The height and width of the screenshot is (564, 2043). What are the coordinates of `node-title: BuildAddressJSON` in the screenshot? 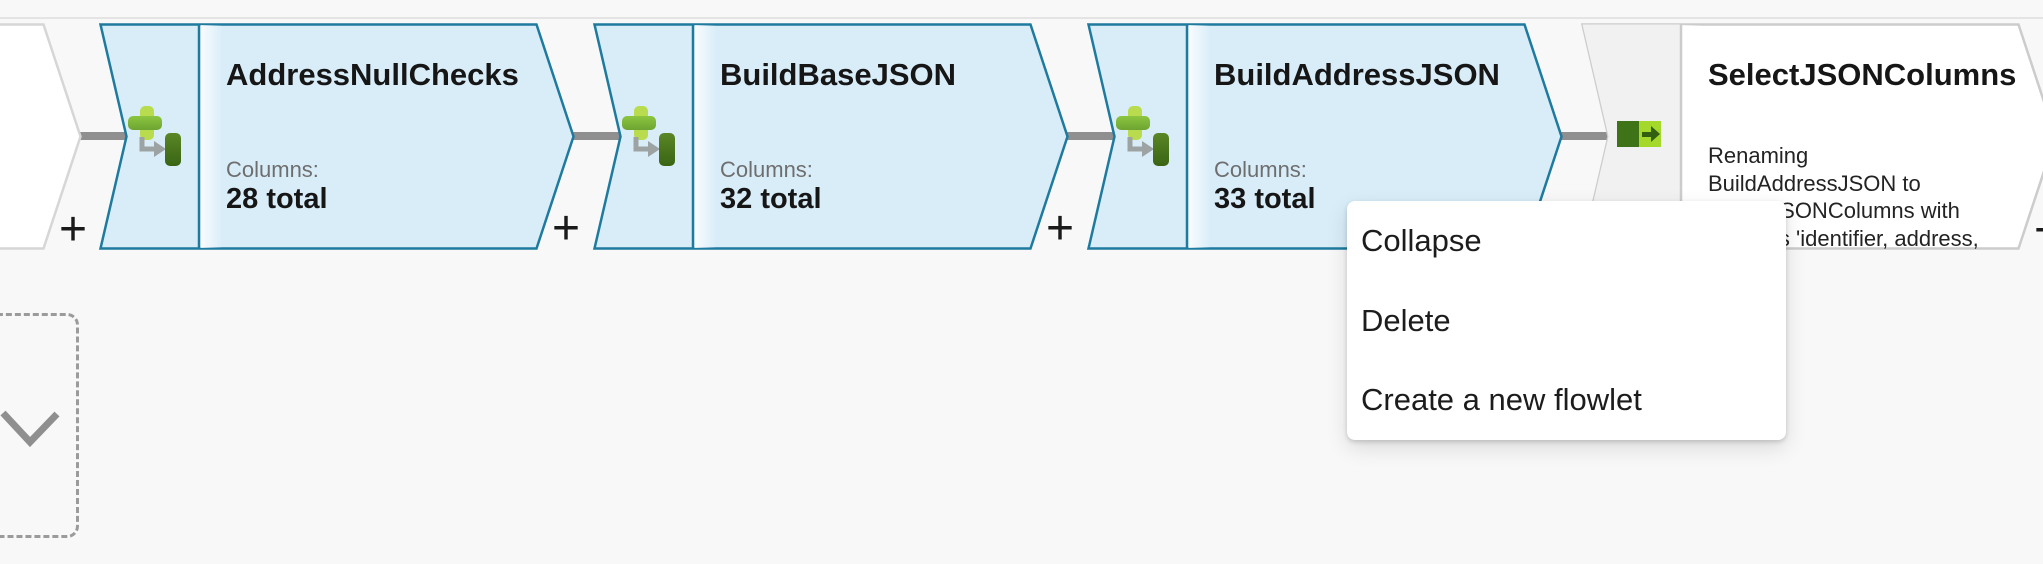 It's located at (1357, 74).